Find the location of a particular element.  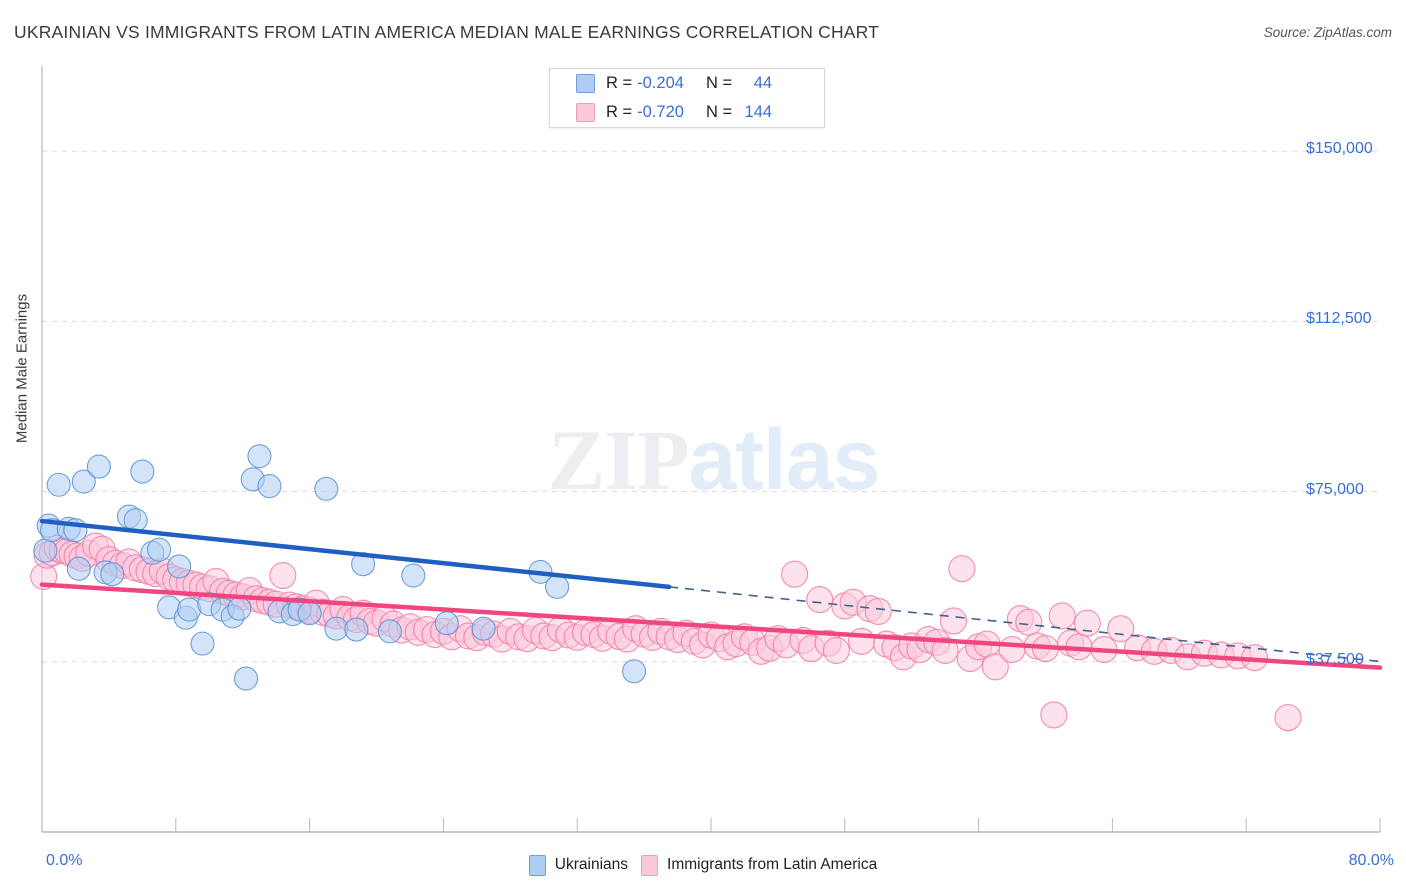

legend-swatch-blue-icon is located at coordinates (585, 83).